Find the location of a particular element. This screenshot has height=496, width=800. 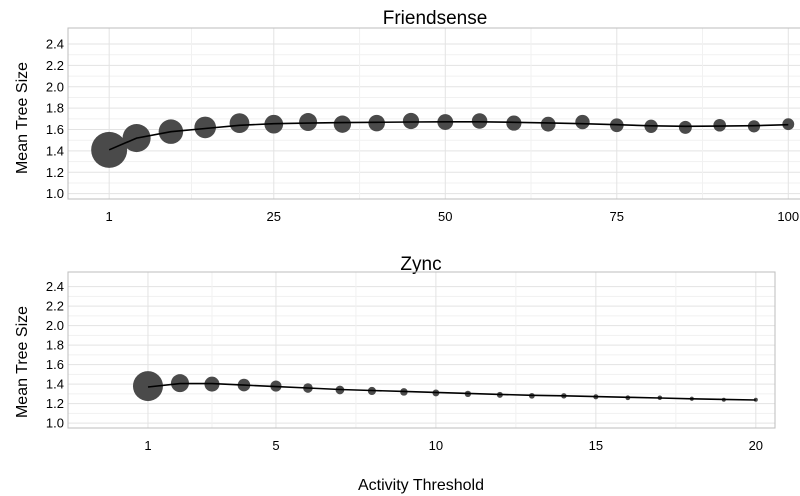

x-axis-label: Activity Threshold is located at coordinates (421, 485).